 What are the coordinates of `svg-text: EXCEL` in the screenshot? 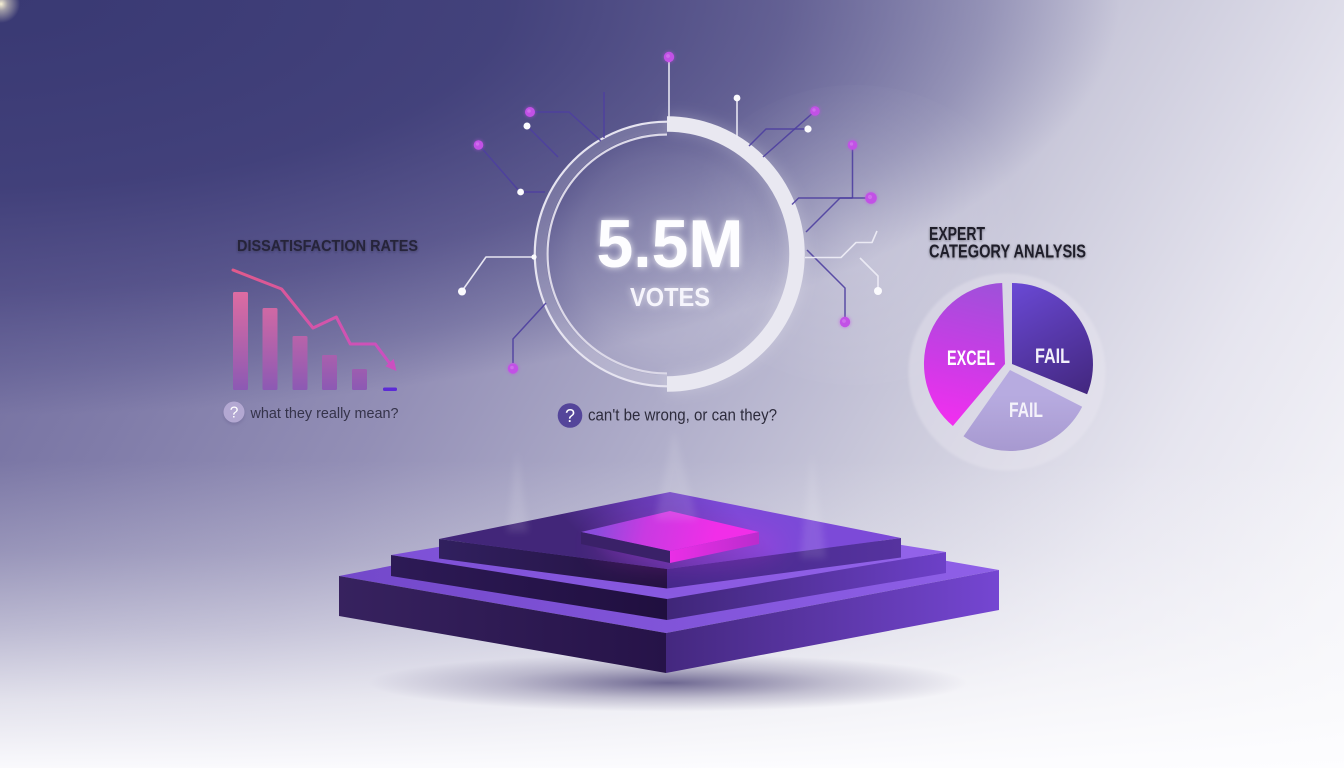 It's located at (971, 358).